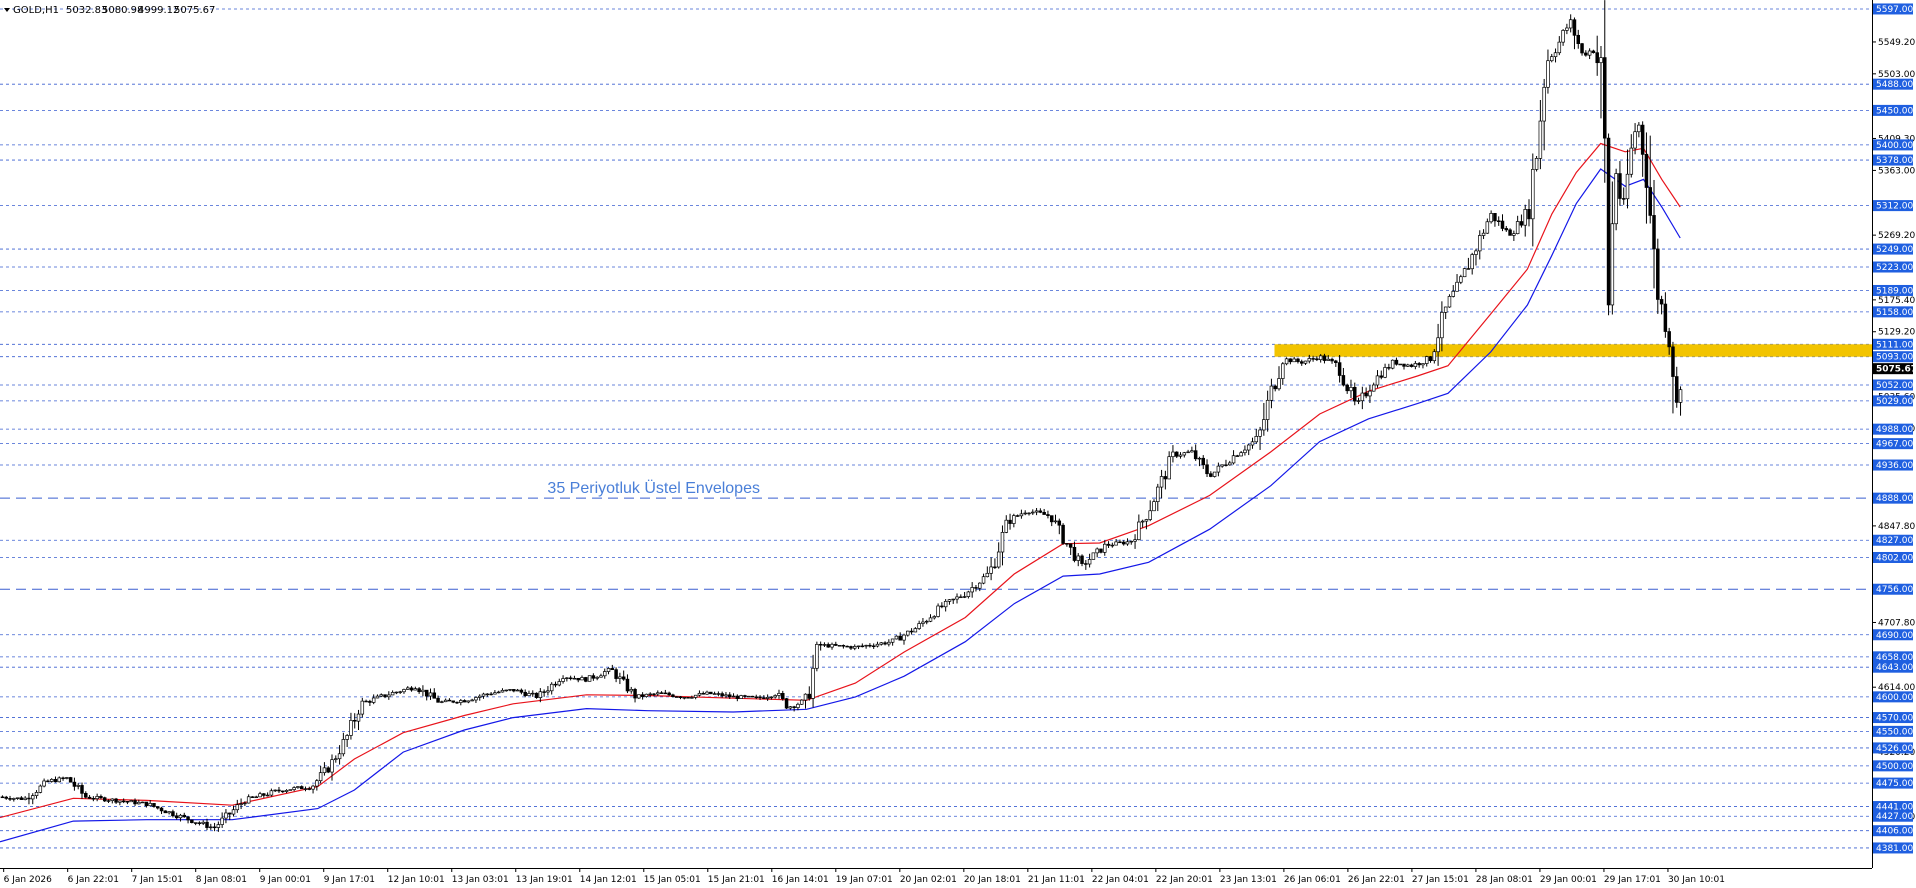 The height and width of the screenshot is (888, 1916). What do you see at coordinates (1894, 832) in the screenshot?
I see `level-label: 4406.00` at bounding box center [1894, 832].